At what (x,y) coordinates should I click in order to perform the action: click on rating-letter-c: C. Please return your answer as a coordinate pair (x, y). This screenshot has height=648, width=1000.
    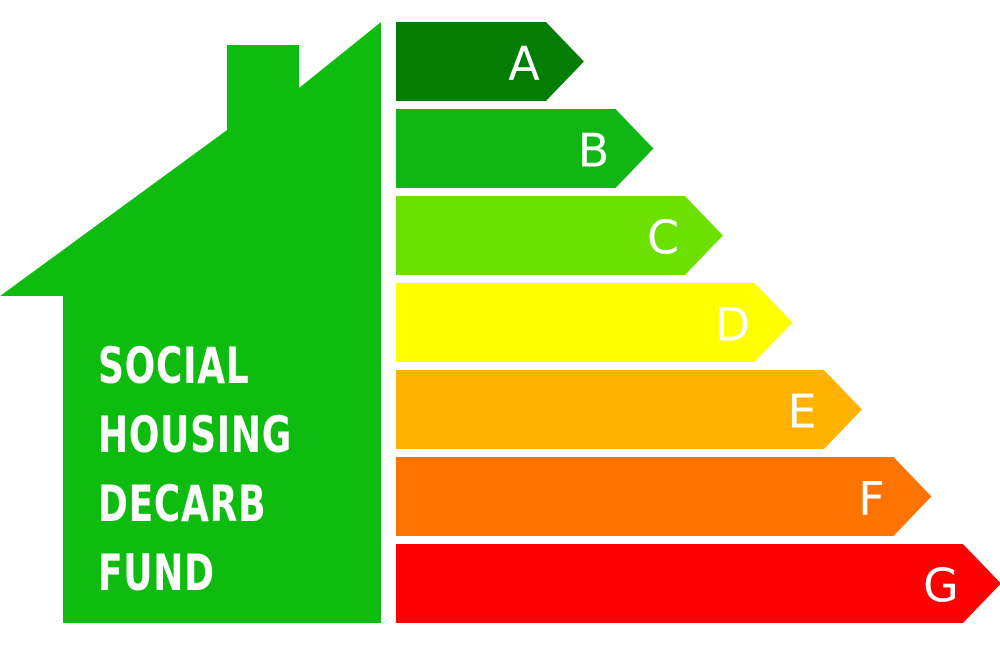
    Looking at the image, I should click on (663, 238).